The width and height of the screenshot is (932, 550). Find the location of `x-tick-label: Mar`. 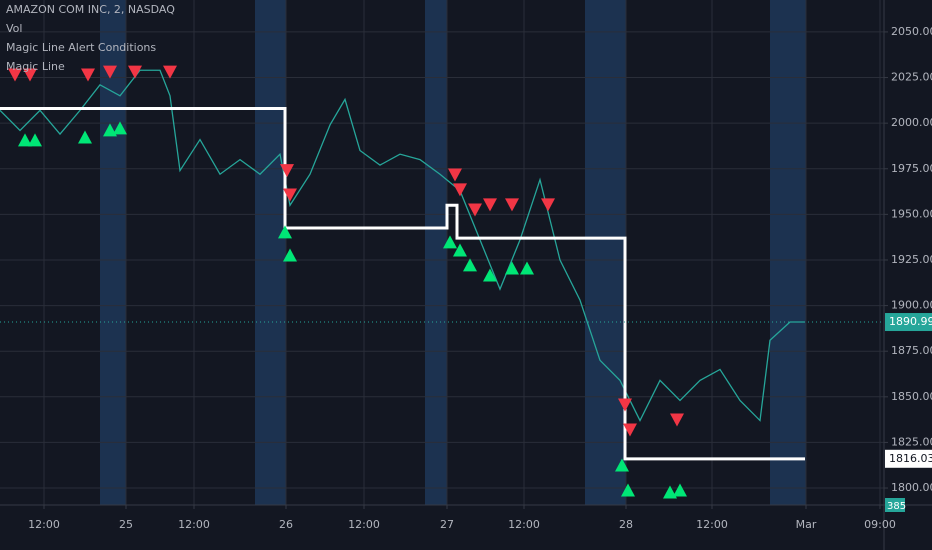

x-tick-label: Mar is located at coordinates (806, 524).